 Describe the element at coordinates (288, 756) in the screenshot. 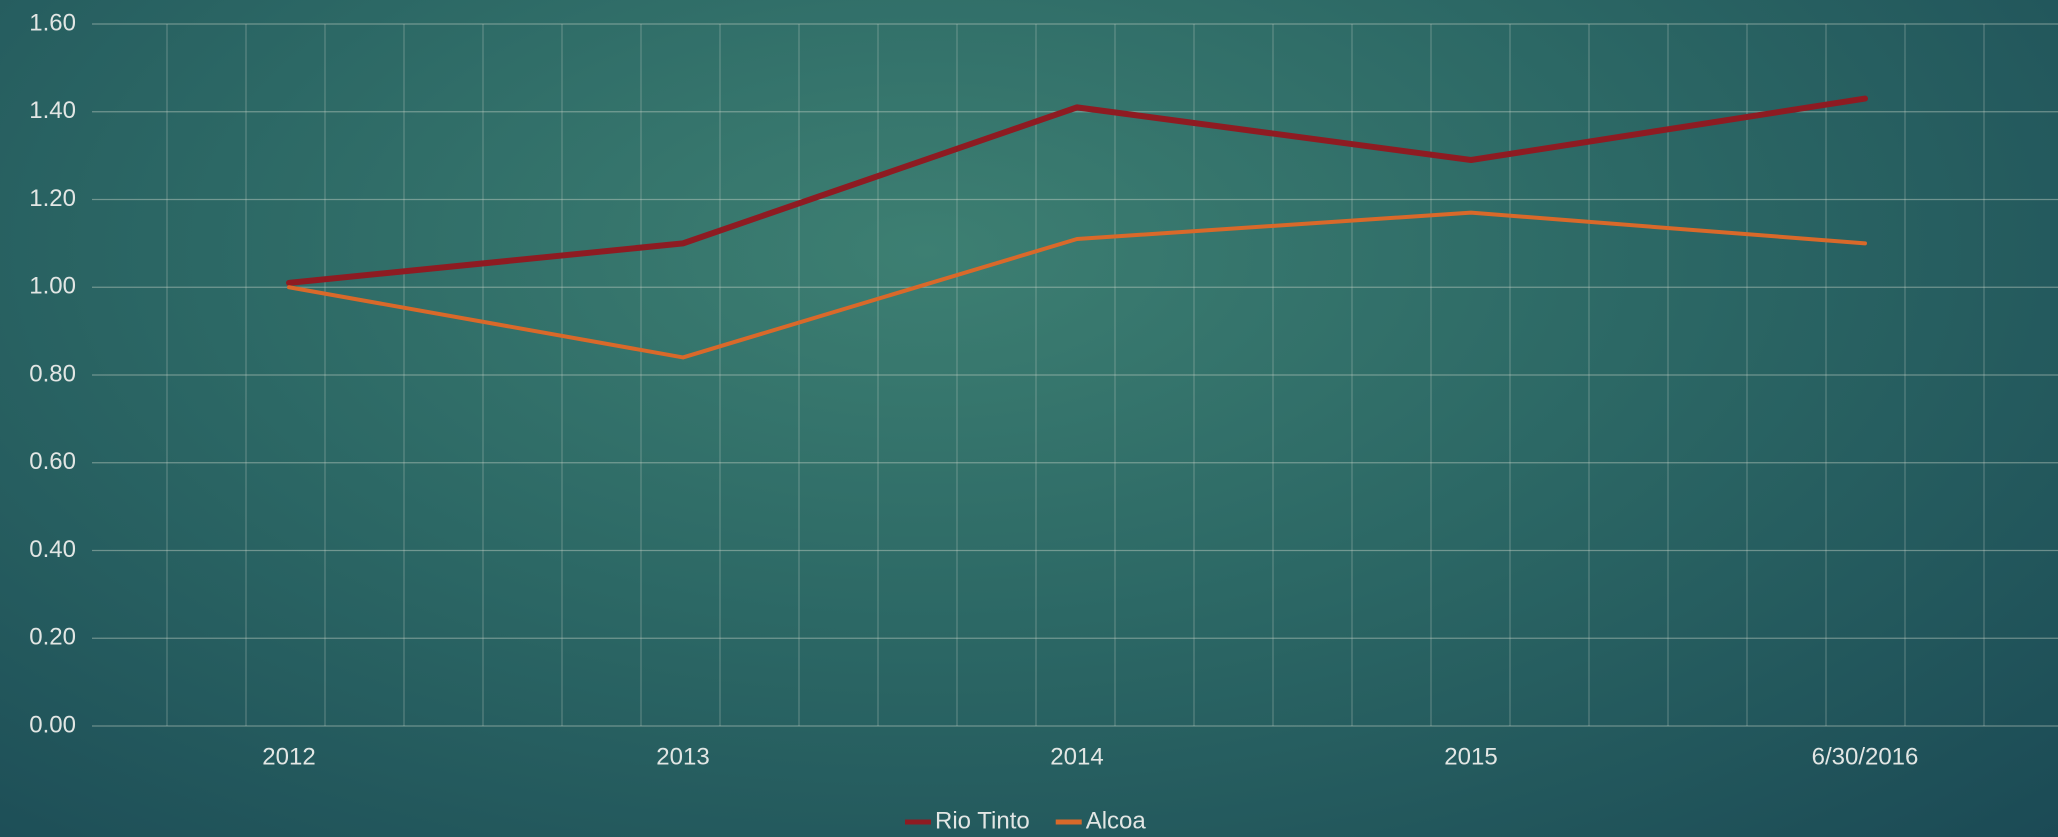

I see `x-tick-label: 2012` at that location.